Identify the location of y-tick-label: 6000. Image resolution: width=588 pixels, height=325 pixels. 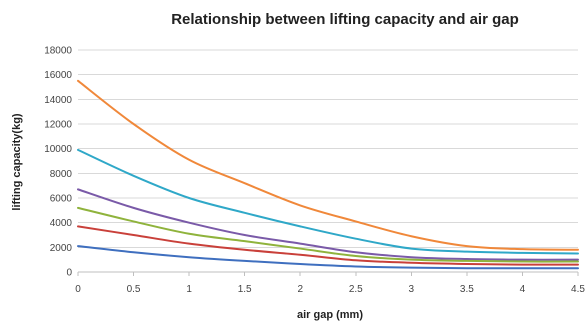
(61, 199).